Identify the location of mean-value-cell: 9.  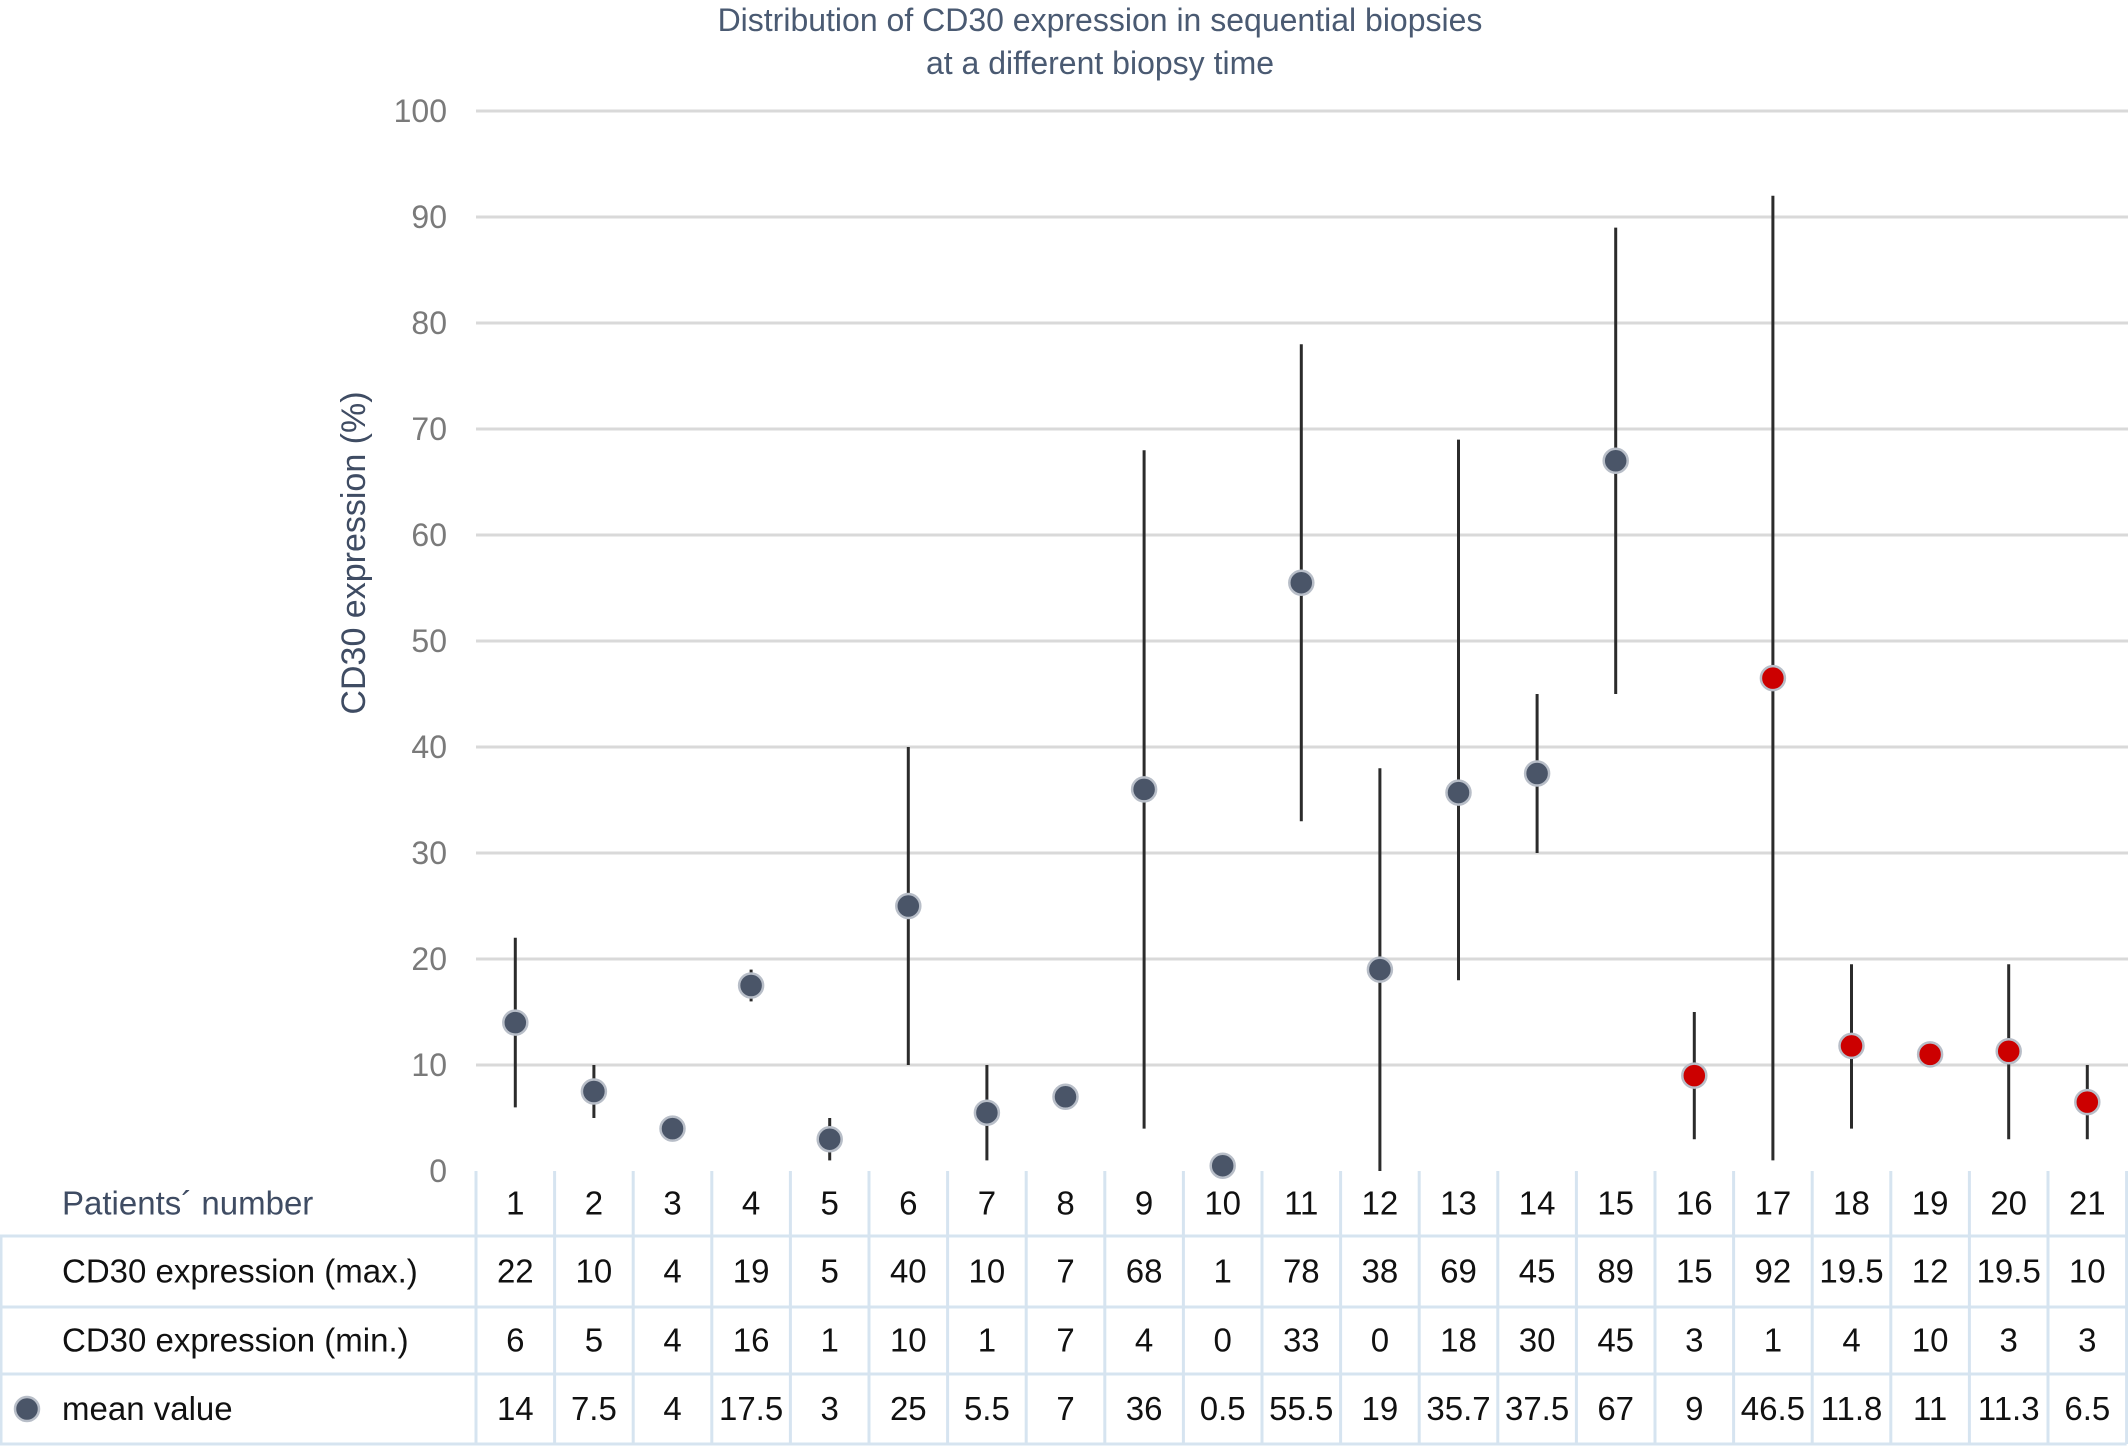
(1694, 1408).